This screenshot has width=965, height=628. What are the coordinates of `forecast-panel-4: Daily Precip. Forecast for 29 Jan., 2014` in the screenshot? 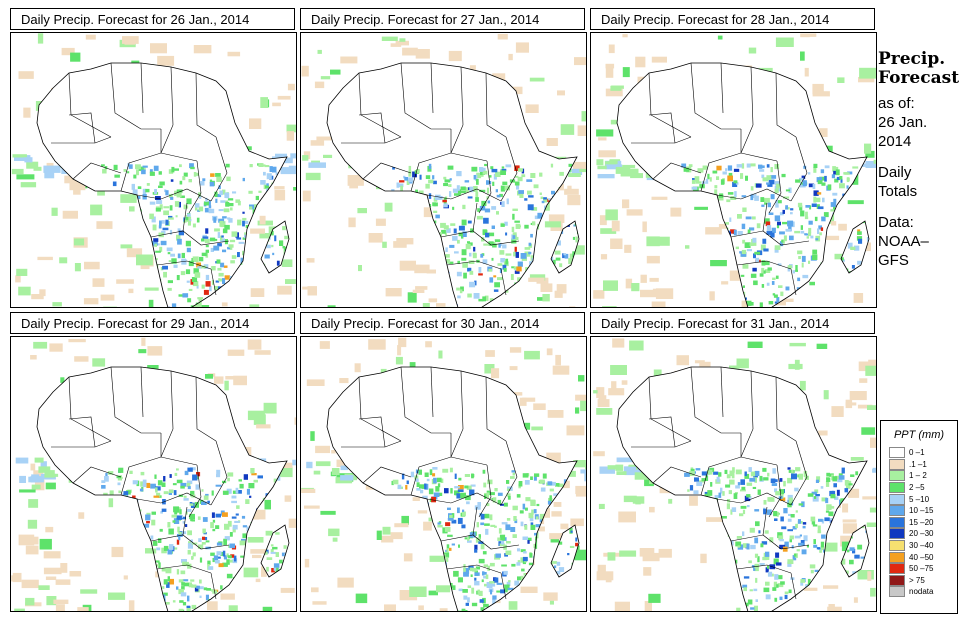 It's located at (153, 462).